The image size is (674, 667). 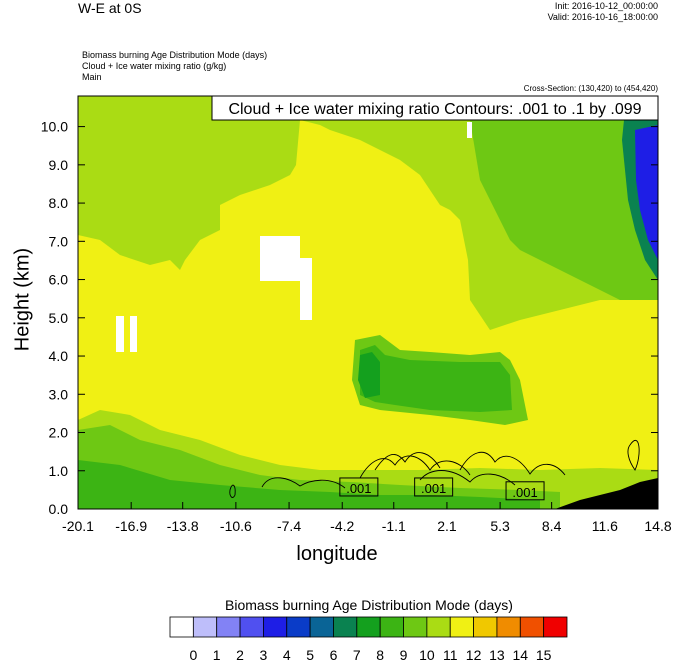 What do you see at coordinates (59, 433) in the screenshot?
I see `y-tick-label: 2.0` at bounding box center [59, 433].